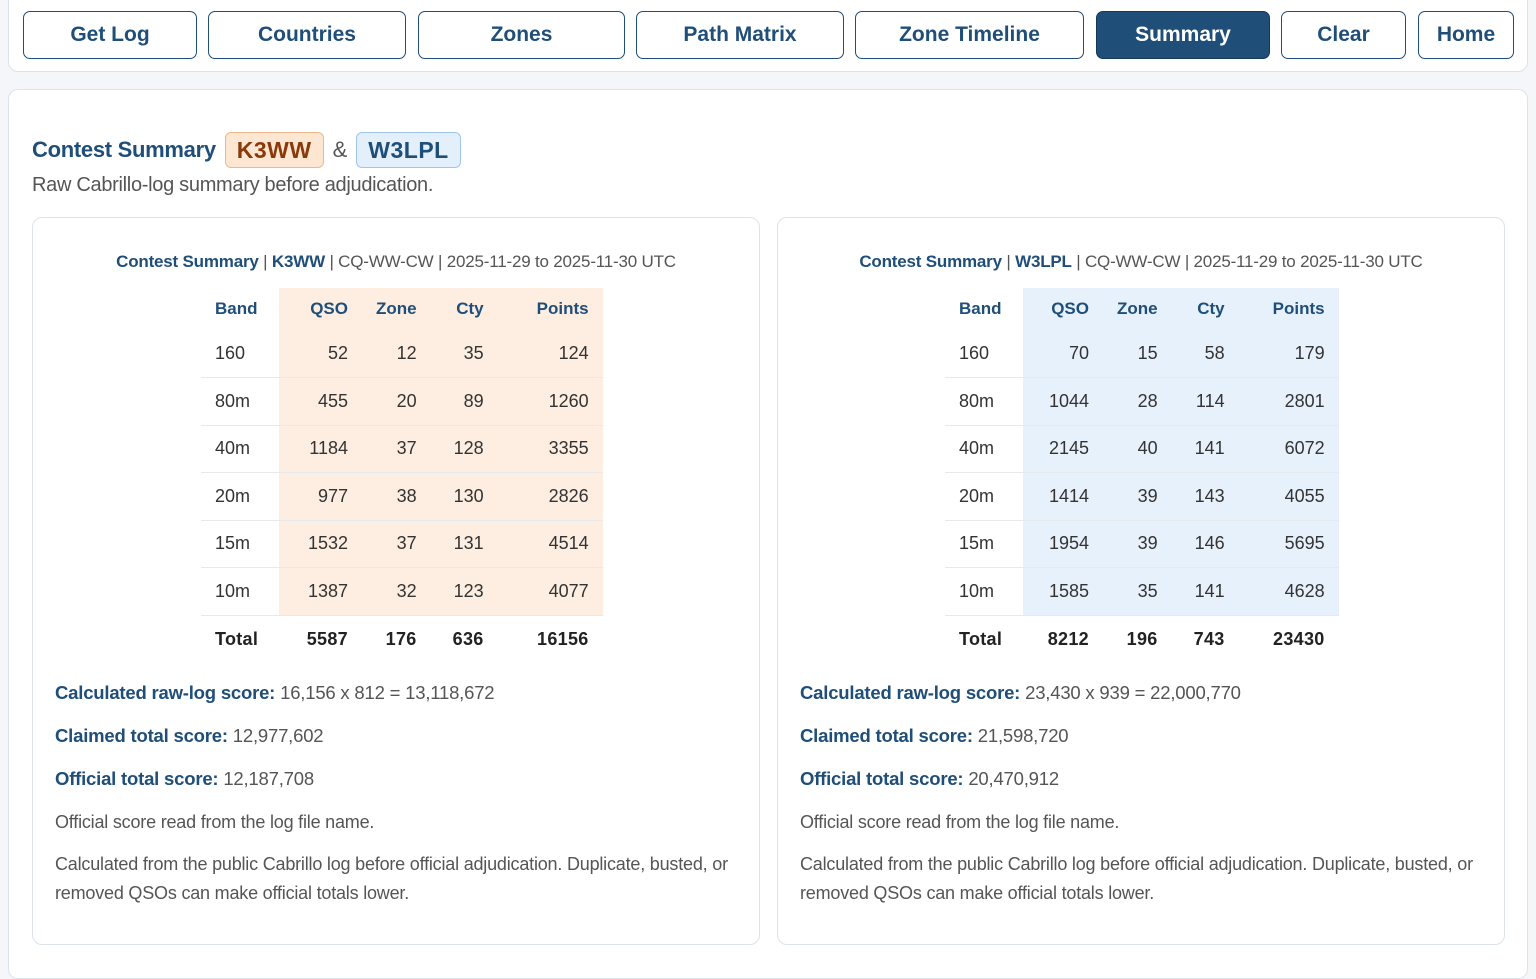  What do you see at coordinates (550, 496) in the screenshot?
I see `cell-points: 2826` at bounding box center [550, 496].